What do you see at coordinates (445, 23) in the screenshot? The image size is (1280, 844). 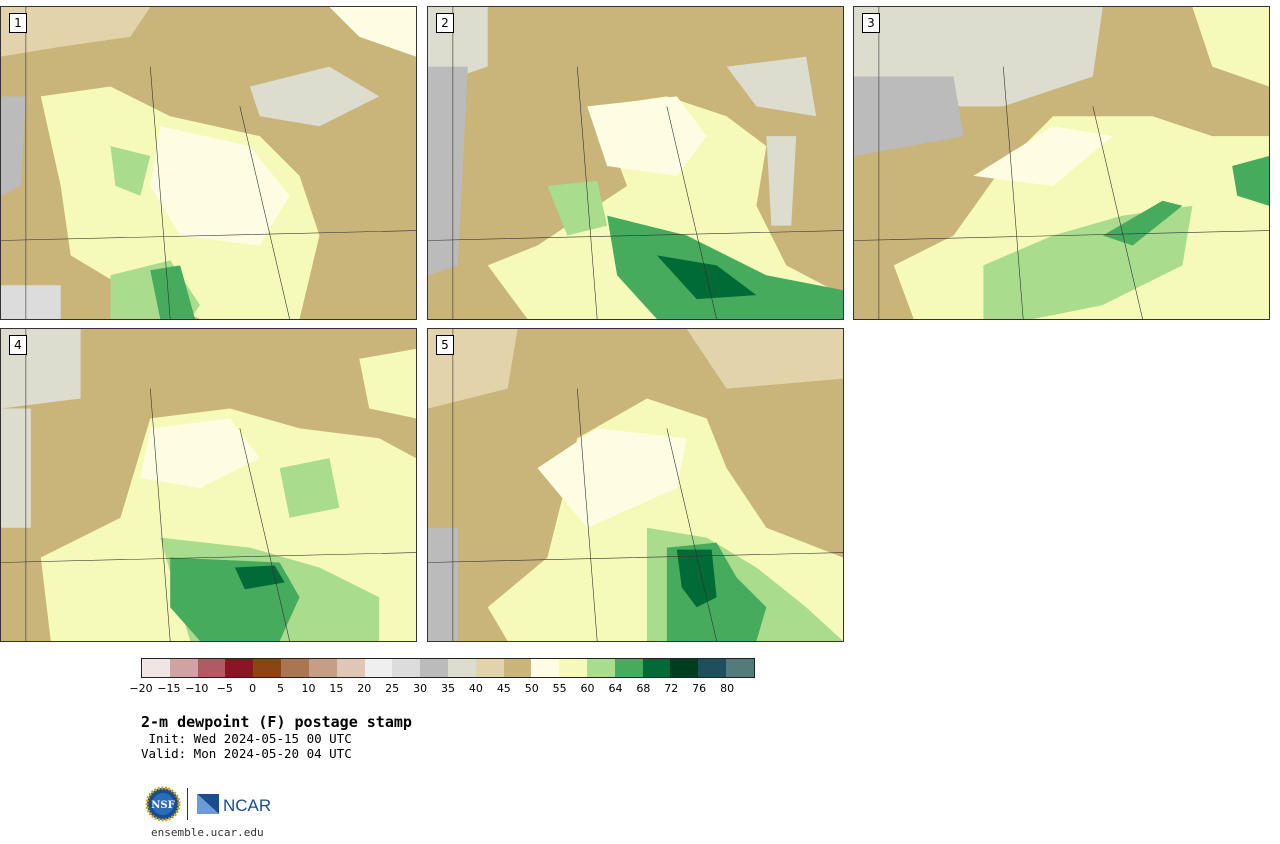 I see `panel-label-2: 2` at bounding box center [445, 23].